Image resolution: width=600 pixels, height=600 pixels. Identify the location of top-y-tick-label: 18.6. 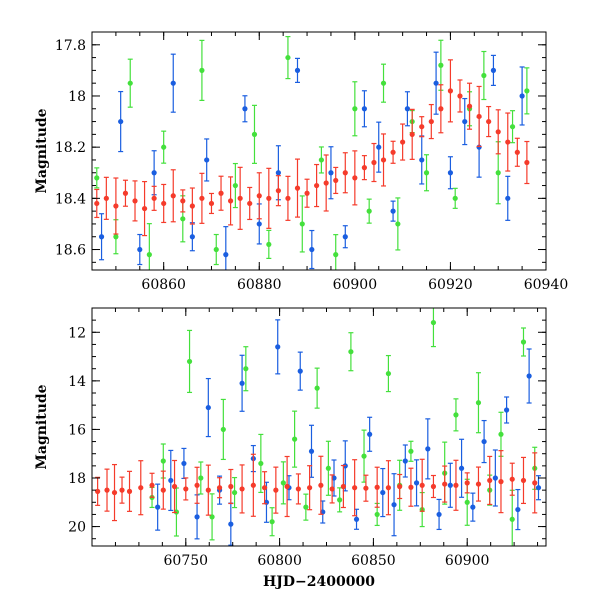
(70, 251).